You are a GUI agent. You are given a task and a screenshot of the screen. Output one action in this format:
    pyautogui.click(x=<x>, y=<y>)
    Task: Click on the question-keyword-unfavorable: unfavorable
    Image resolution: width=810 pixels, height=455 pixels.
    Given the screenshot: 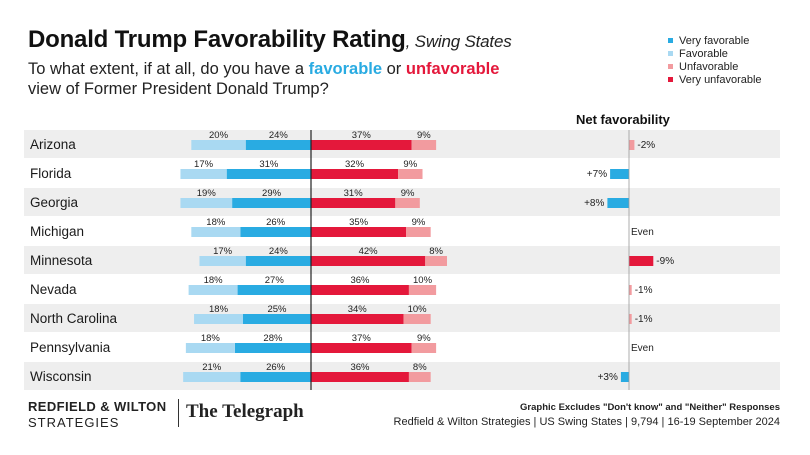 What is the action you would take?
    pyautogui.click(x=452, y=69)
    